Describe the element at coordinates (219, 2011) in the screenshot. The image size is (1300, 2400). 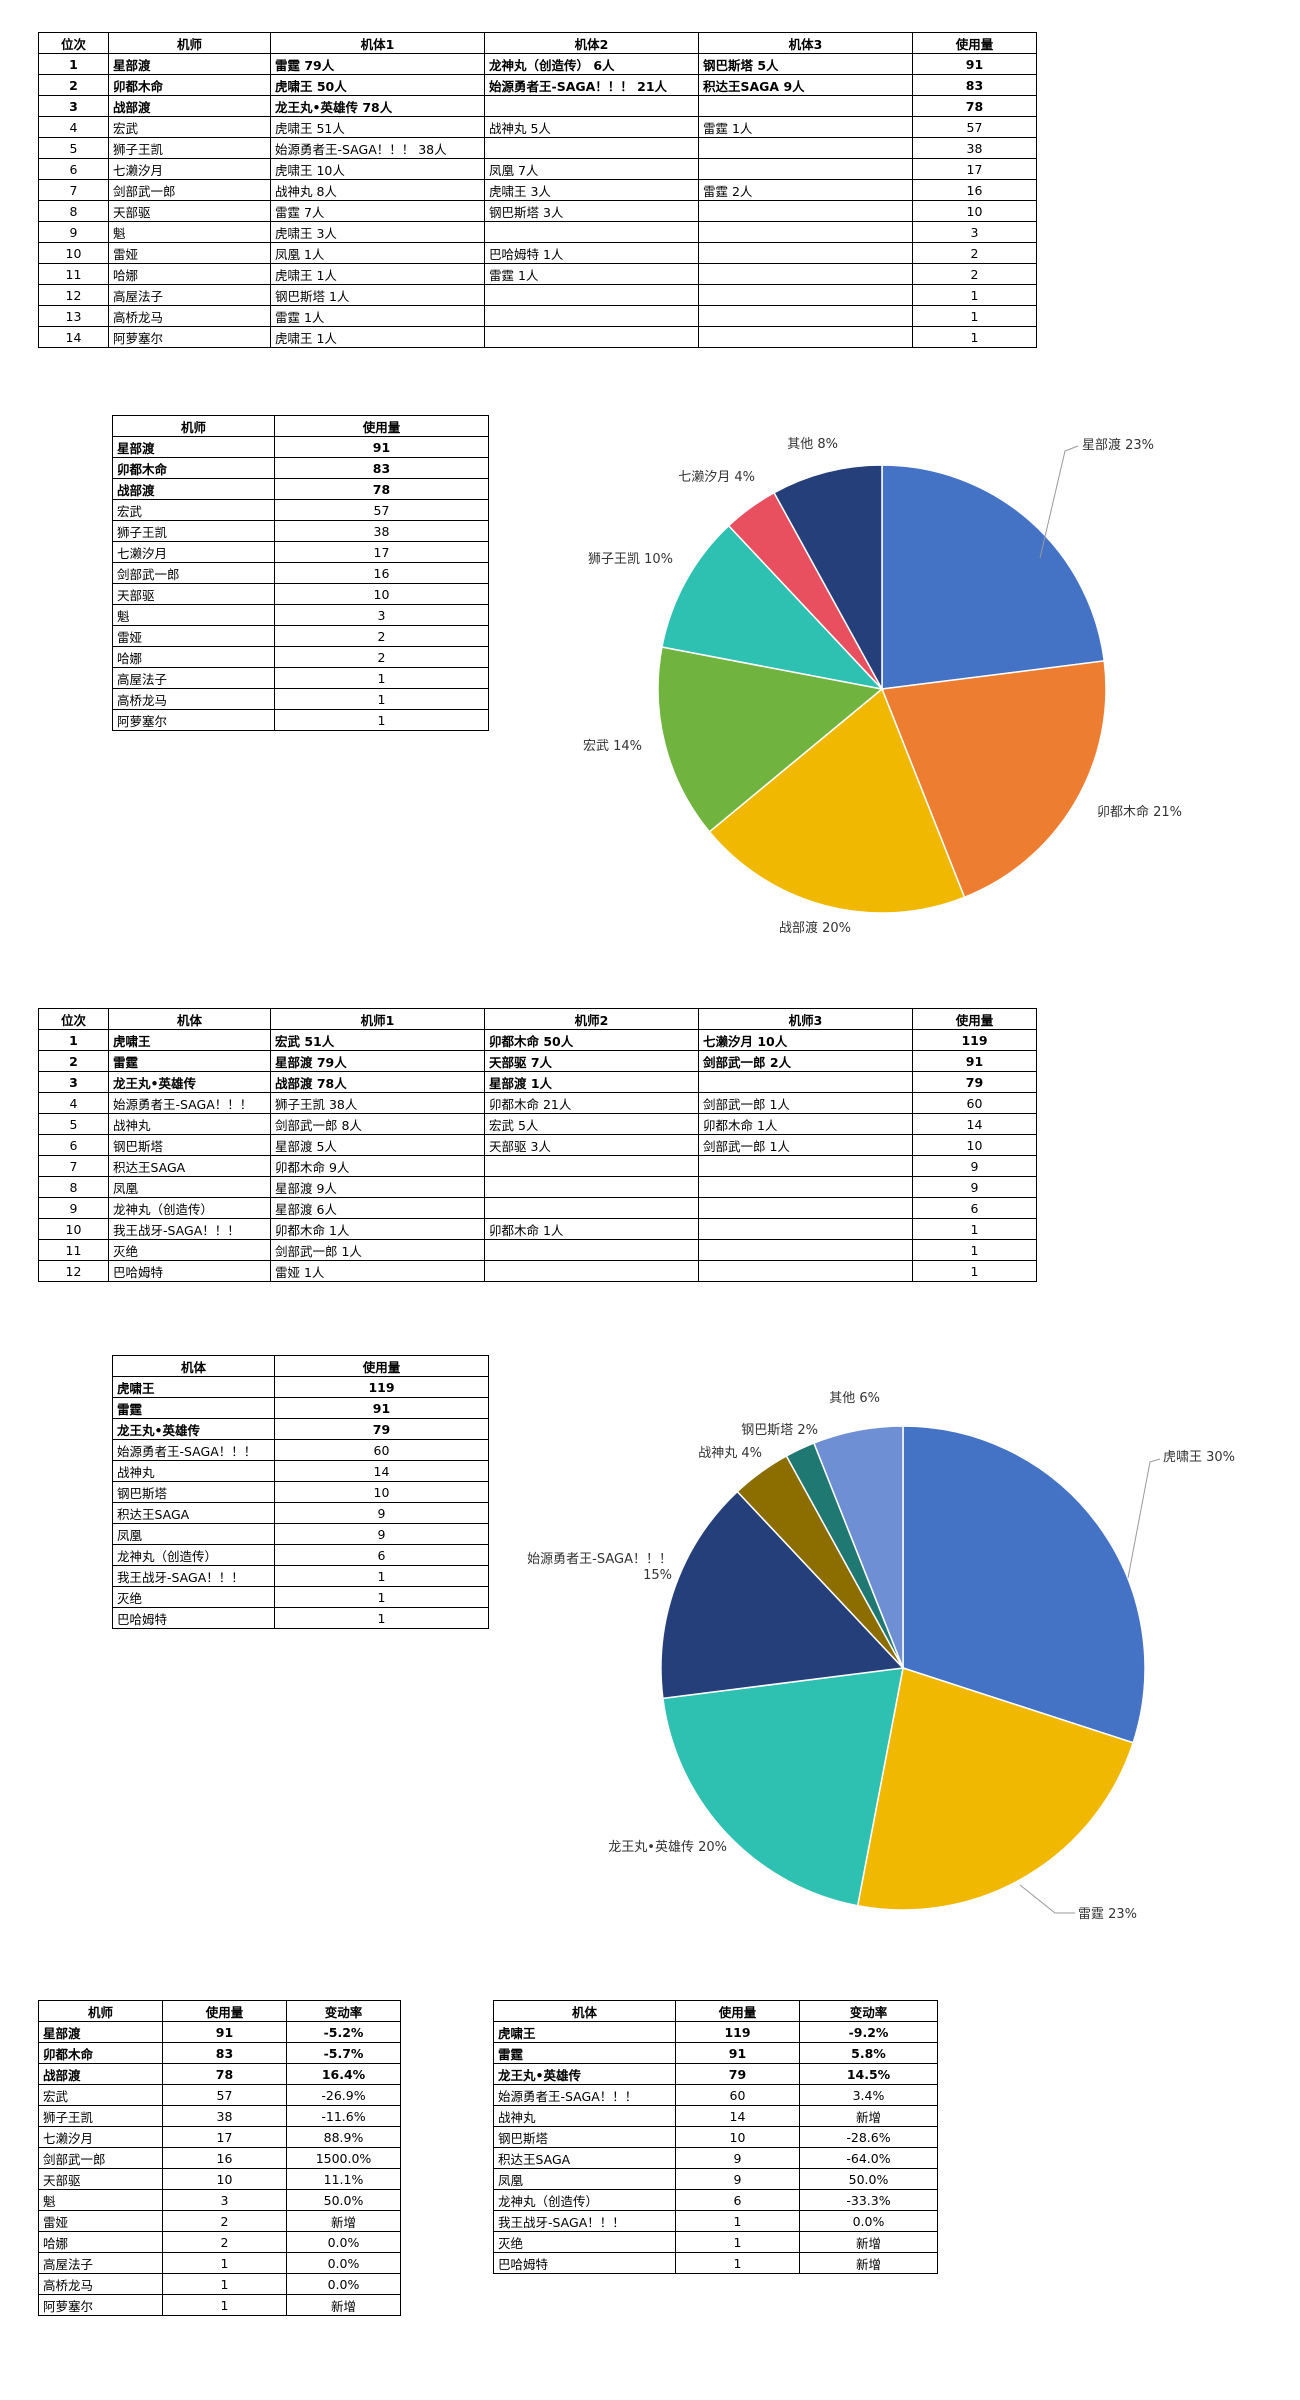
I see `pilot-change-header-row: 机师 使用量 变动率` at that location.